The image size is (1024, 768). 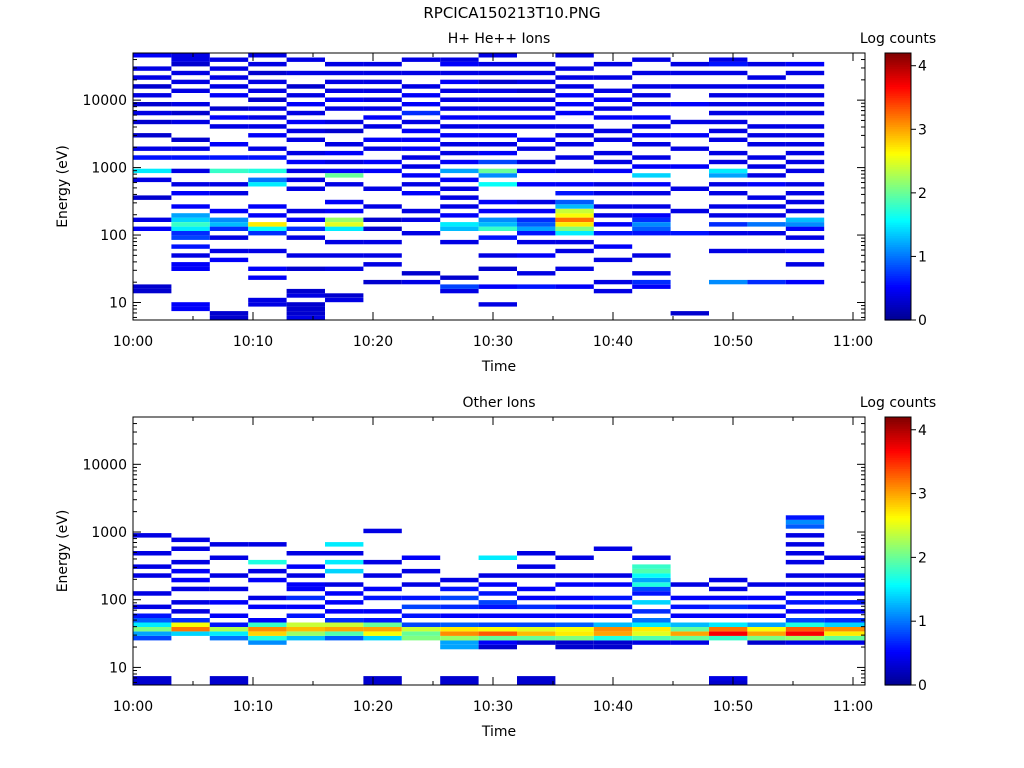 I want to click on panel-title: H+ He++ Ions, so click(x=499, y=39).